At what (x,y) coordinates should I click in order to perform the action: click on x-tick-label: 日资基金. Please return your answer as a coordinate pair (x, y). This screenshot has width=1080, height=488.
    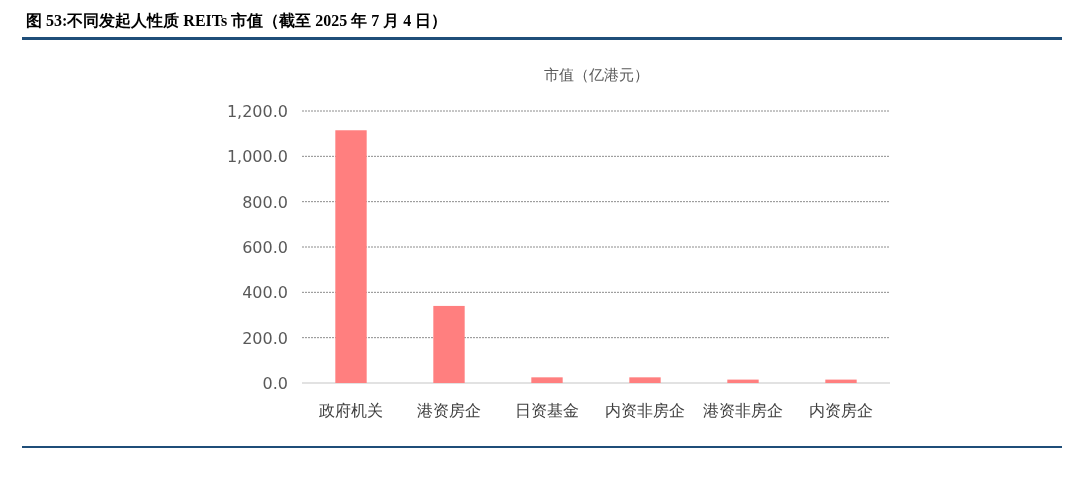
    Looking at the image, I should click on (547, 410).